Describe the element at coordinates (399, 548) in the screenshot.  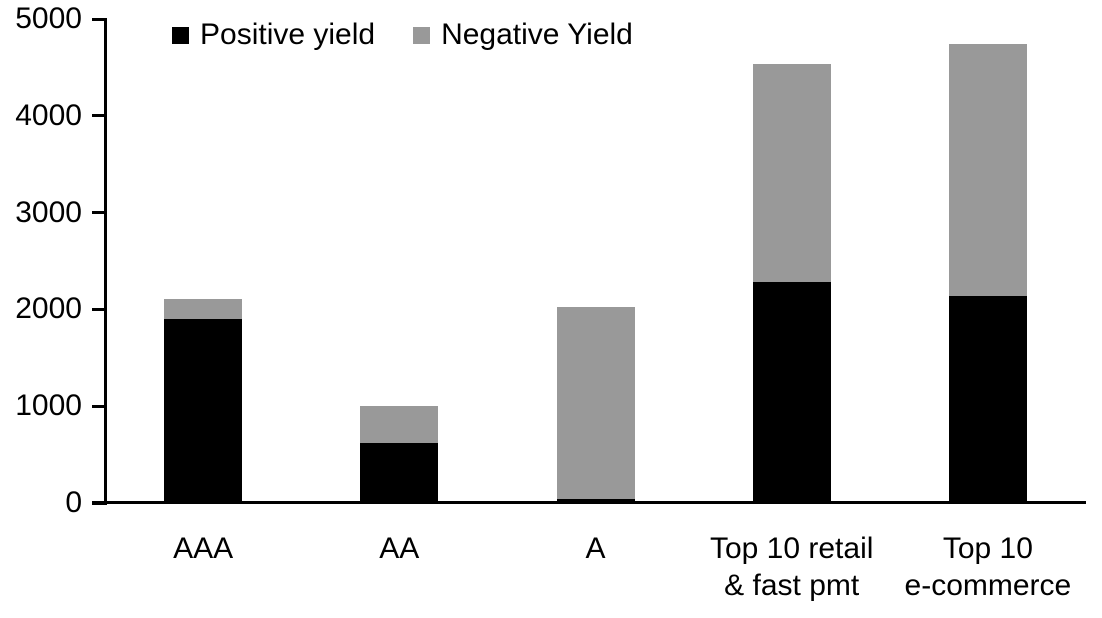
I see `x-category-label: AA` at that location.